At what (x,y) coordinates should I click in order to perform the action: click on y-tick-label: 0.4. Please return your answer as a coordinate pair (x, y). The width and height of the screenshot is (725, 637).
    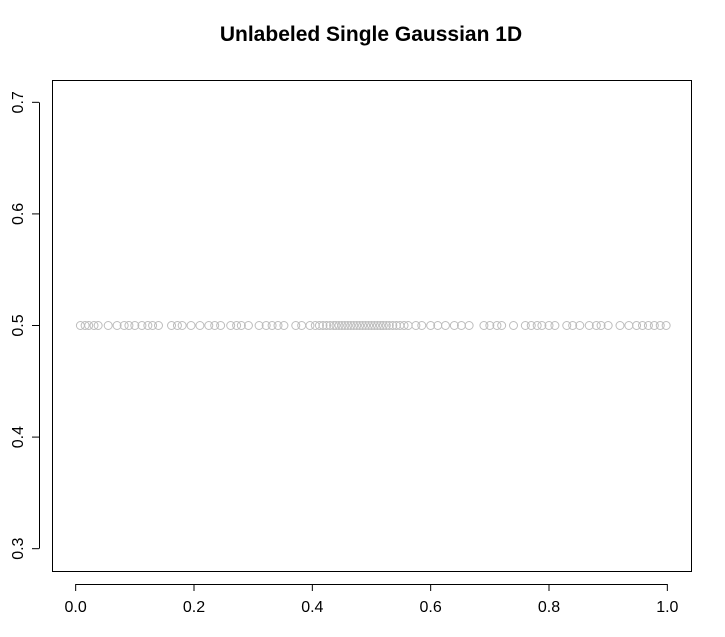
    Looking at the image, I should click on (18, 437).